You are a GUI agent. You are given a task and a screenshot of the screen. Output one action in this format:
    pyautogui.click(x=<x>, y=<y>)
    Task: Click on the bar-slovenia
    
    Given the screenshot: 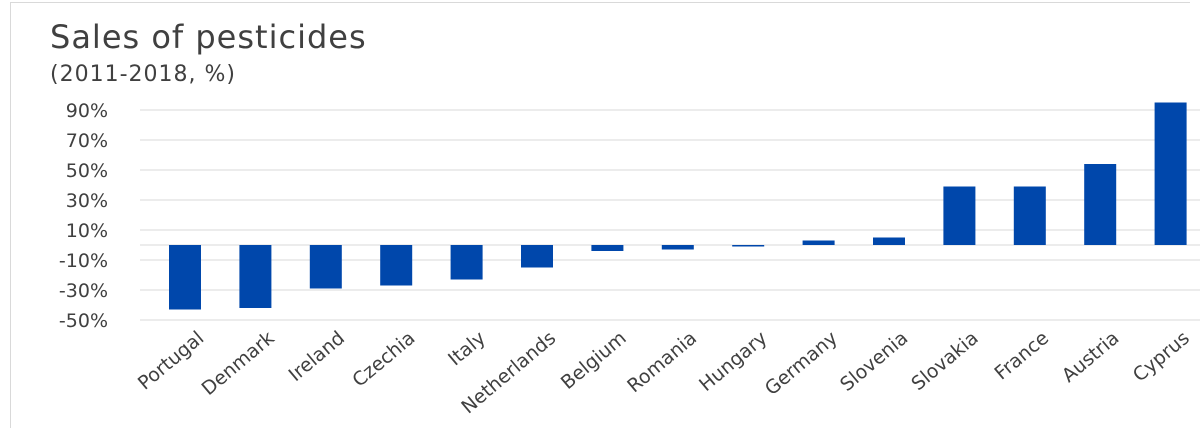 What is the action you would take?
    pyautogui.click(x=889, y=241)
    